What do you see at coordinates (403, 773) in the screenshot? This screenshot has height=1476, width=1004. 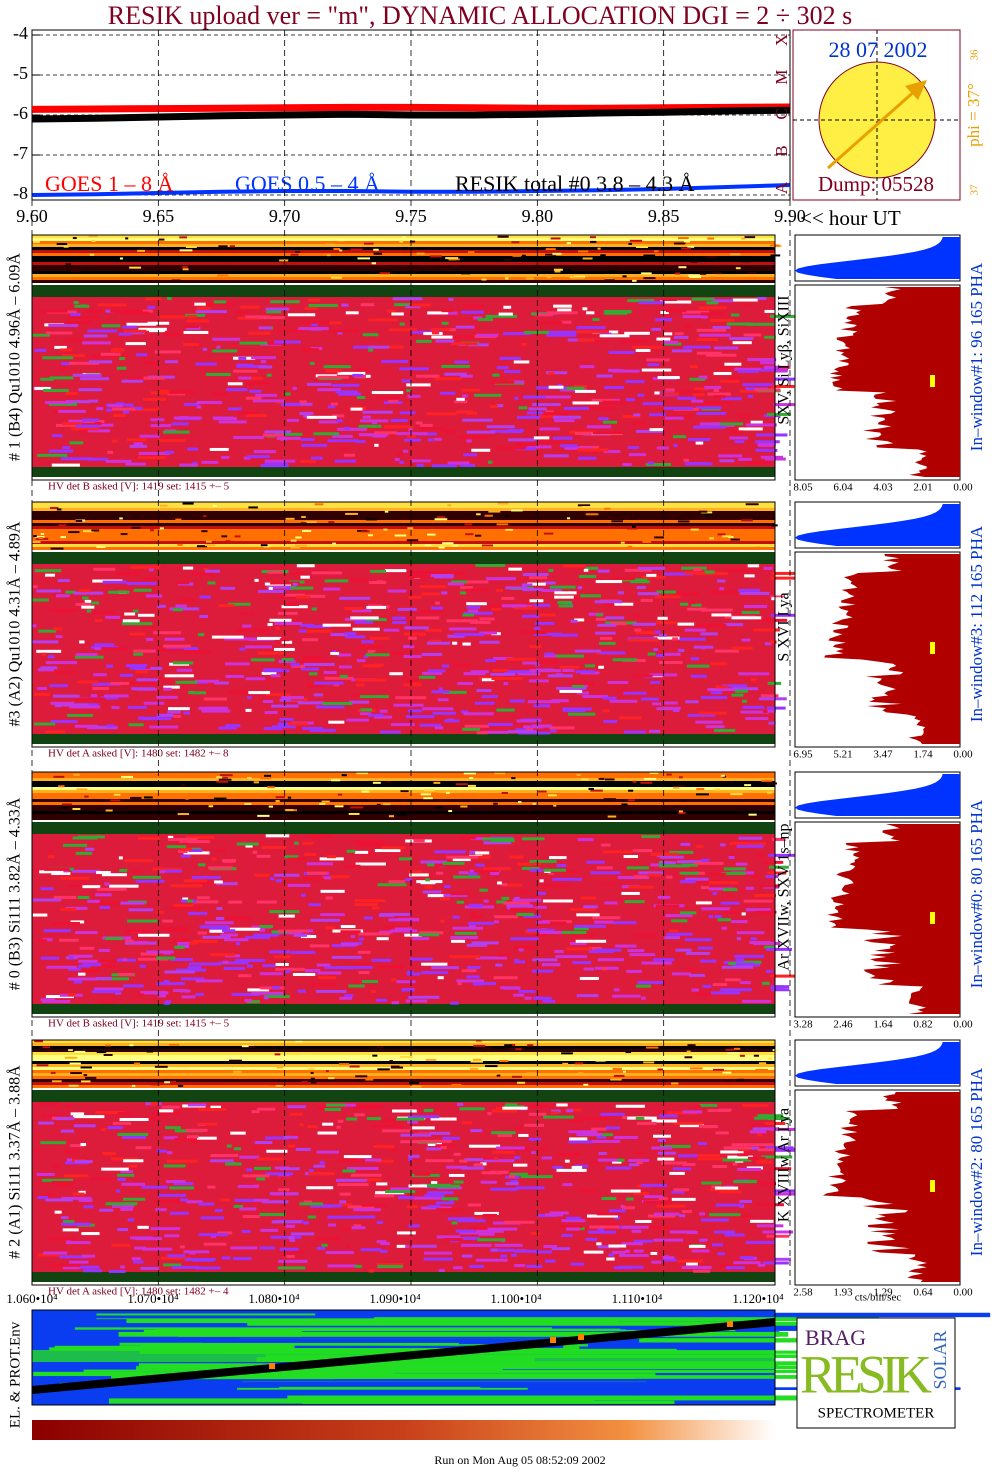 I see `strip-band` at bounding box center [403, 773].